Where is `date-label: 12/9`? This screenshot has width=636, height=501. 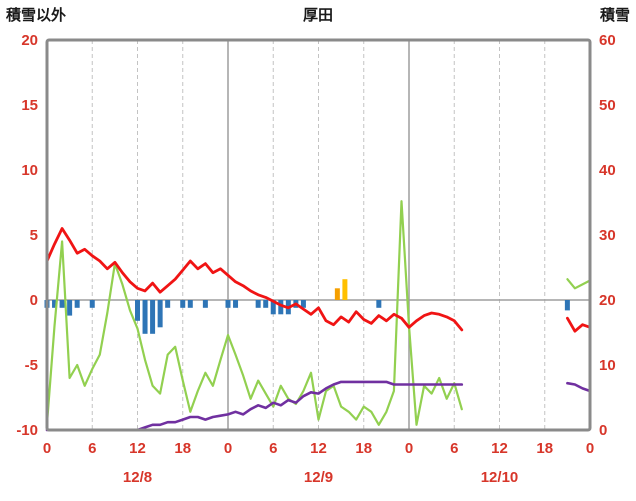 date-label: 12/9 is located at coordinates (318, 477).